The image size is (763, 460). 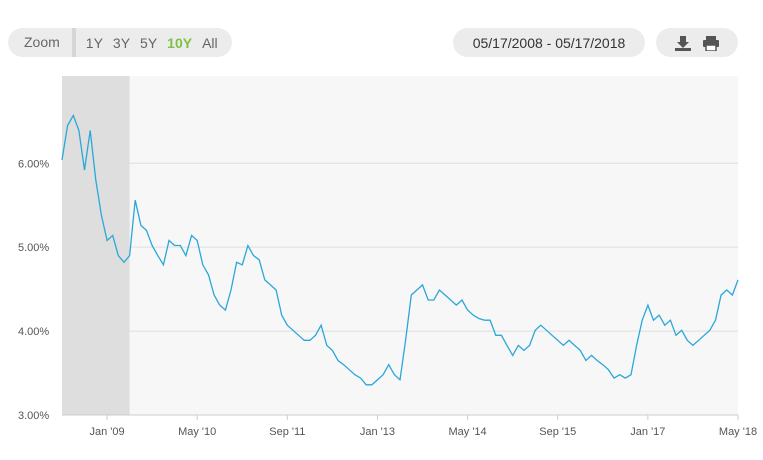 I want to click on y-tick-label: 4.00%, so click(x=33, y=332).